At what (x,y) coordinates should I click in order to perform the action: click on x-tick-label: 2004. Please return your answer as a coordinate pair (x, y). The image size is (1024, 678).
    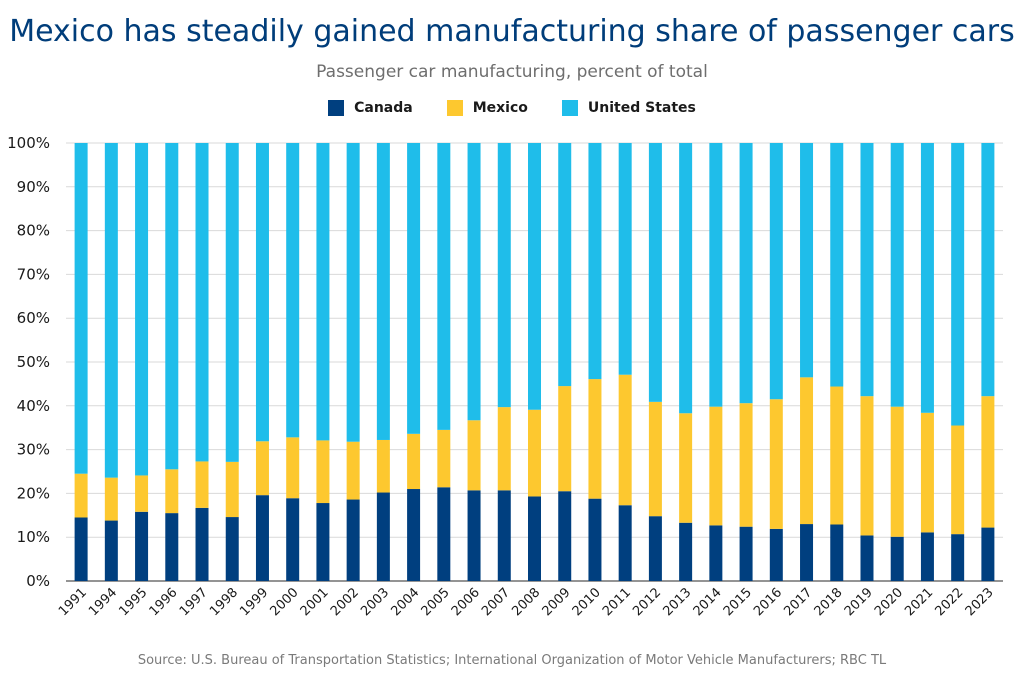
    Looking at the image, I should click on (405, 602).